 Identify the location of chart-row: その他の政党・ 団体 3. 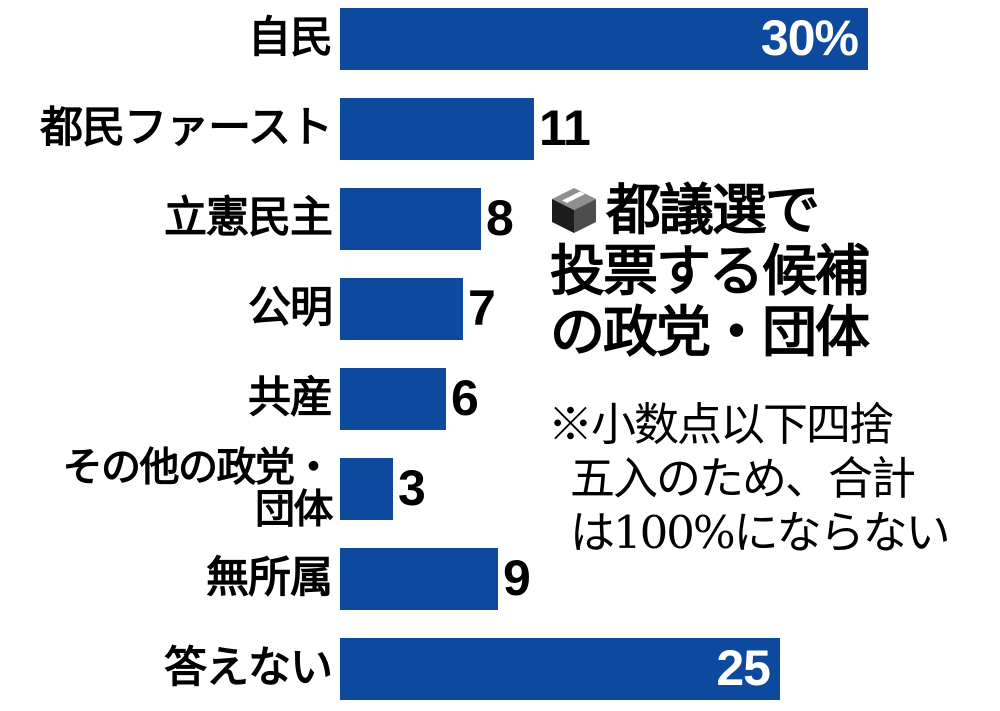
(500, 488).